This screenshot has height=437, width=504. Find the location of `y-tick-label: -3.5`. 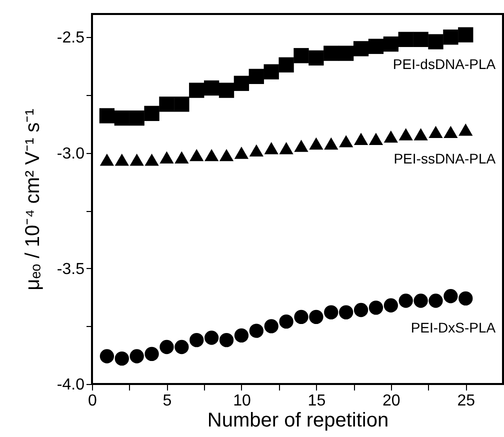

y-tick-label: -3.5 is located at coordinates (70, 269).